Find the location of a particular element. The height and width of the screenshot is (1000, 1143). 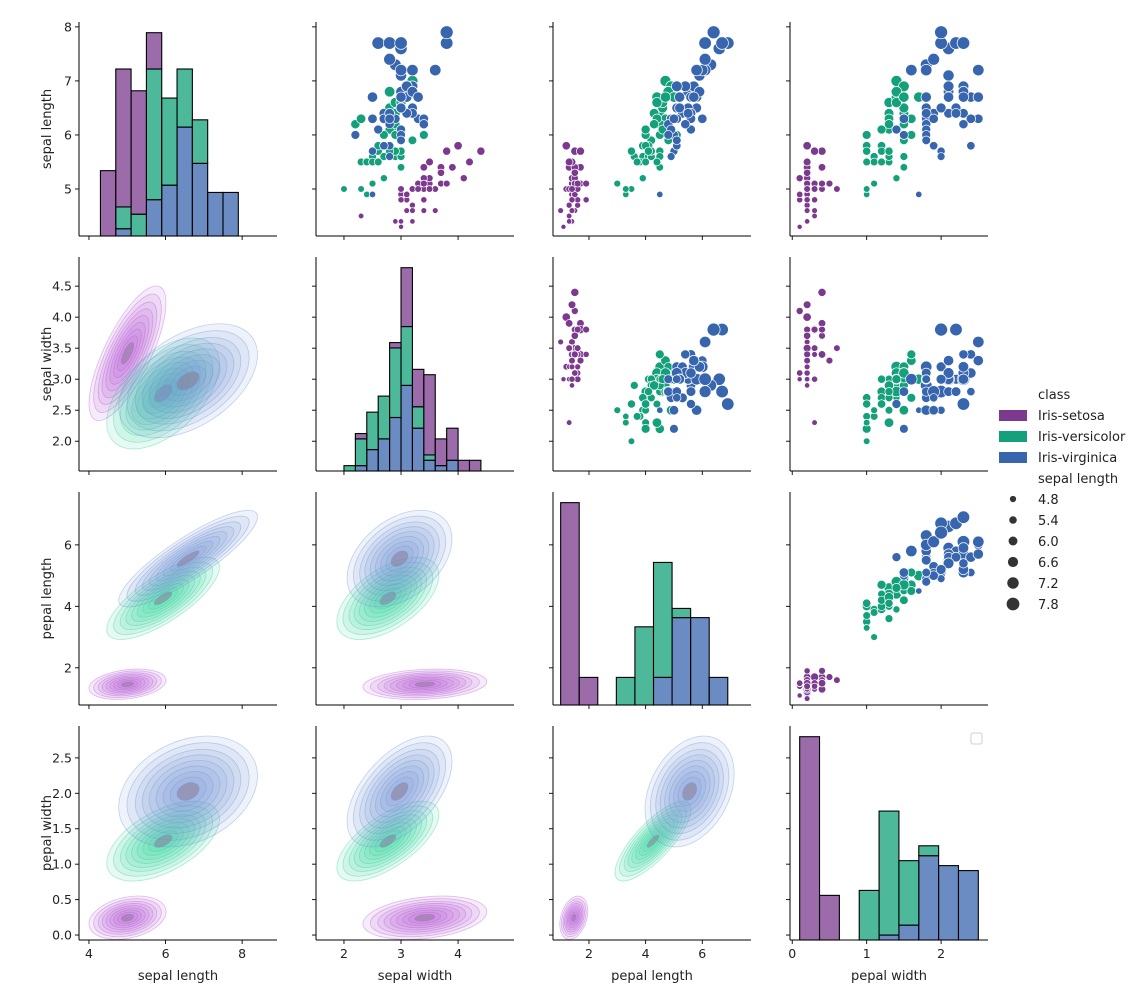

y-tick-label: 1.5 is located at coordinates (62, 828).